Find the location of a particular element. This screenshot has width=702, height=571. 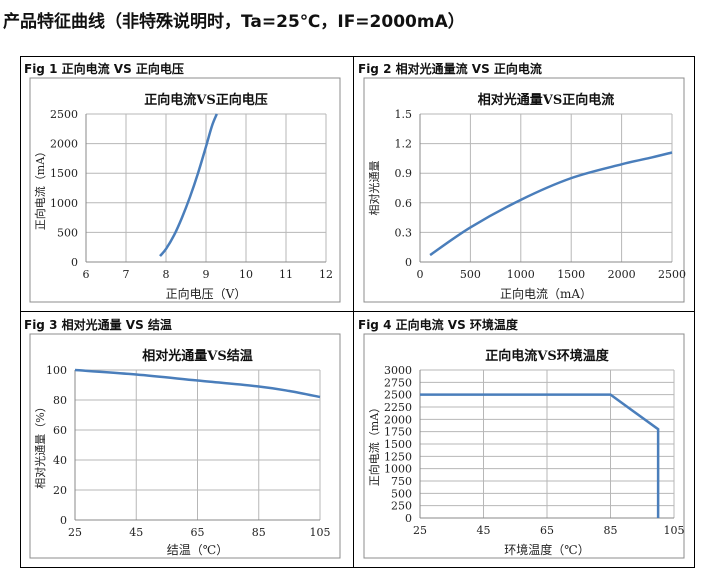

y-tick-label: 250 is located at coordinates (401, 506).